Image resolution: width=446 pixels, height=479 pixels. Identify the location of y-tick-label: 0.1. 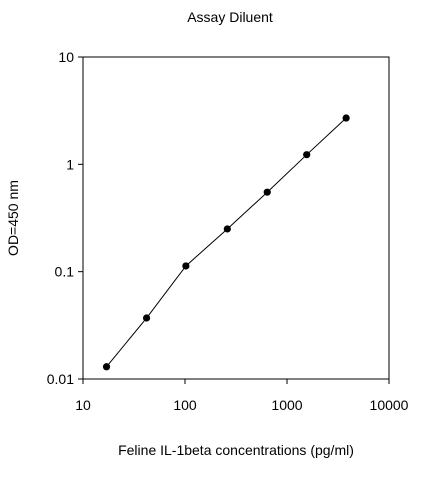
(65, 272).